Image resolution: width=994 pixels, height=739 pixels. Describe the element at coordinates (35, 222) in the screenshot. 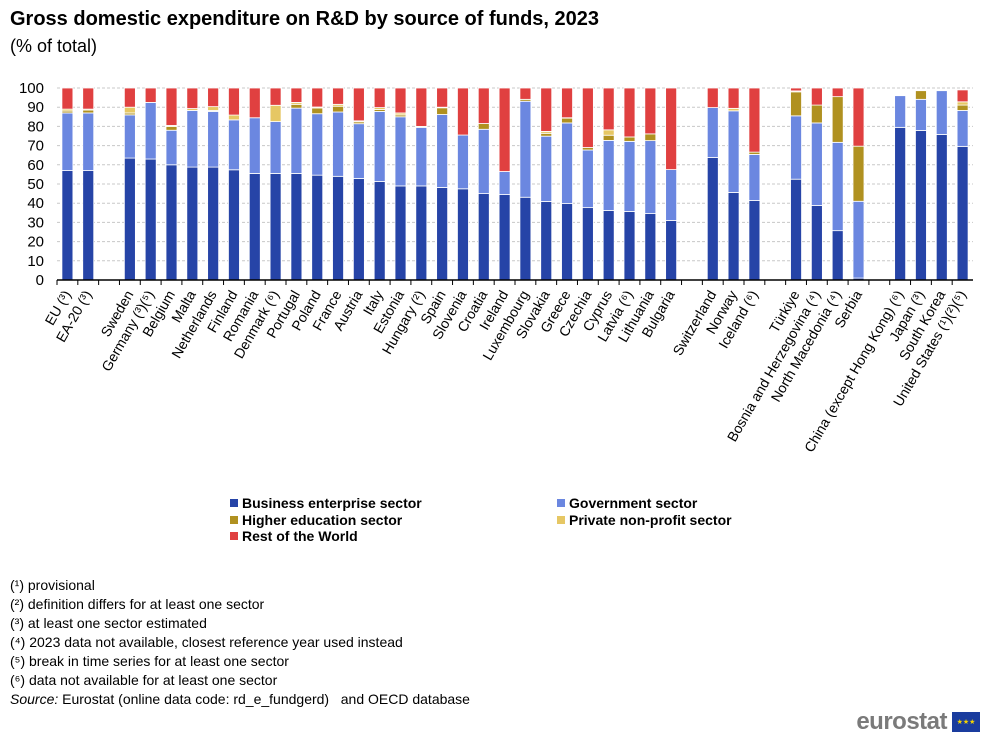

I see `y-tick-label: 30` at that location.